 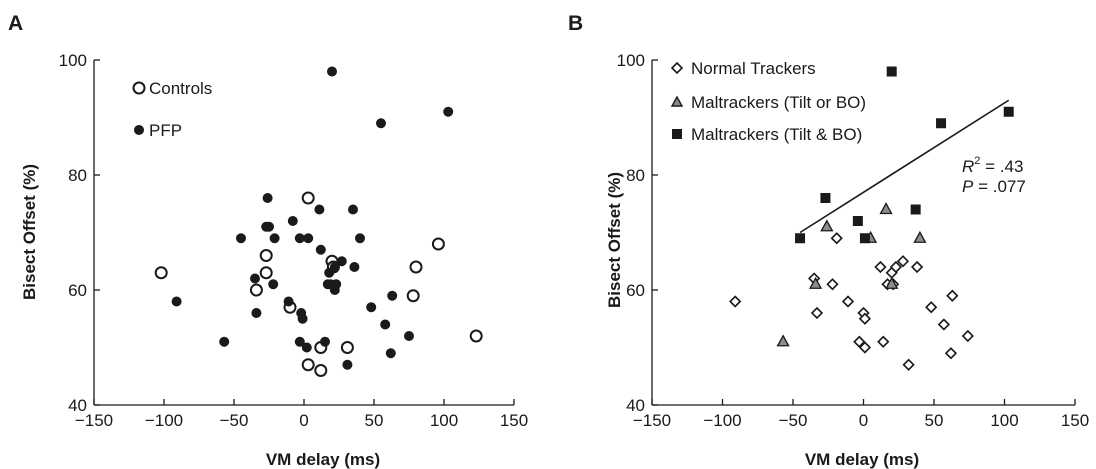 I want to click on panel-a-x-tick-label: 50, so click(x=374, y=420).